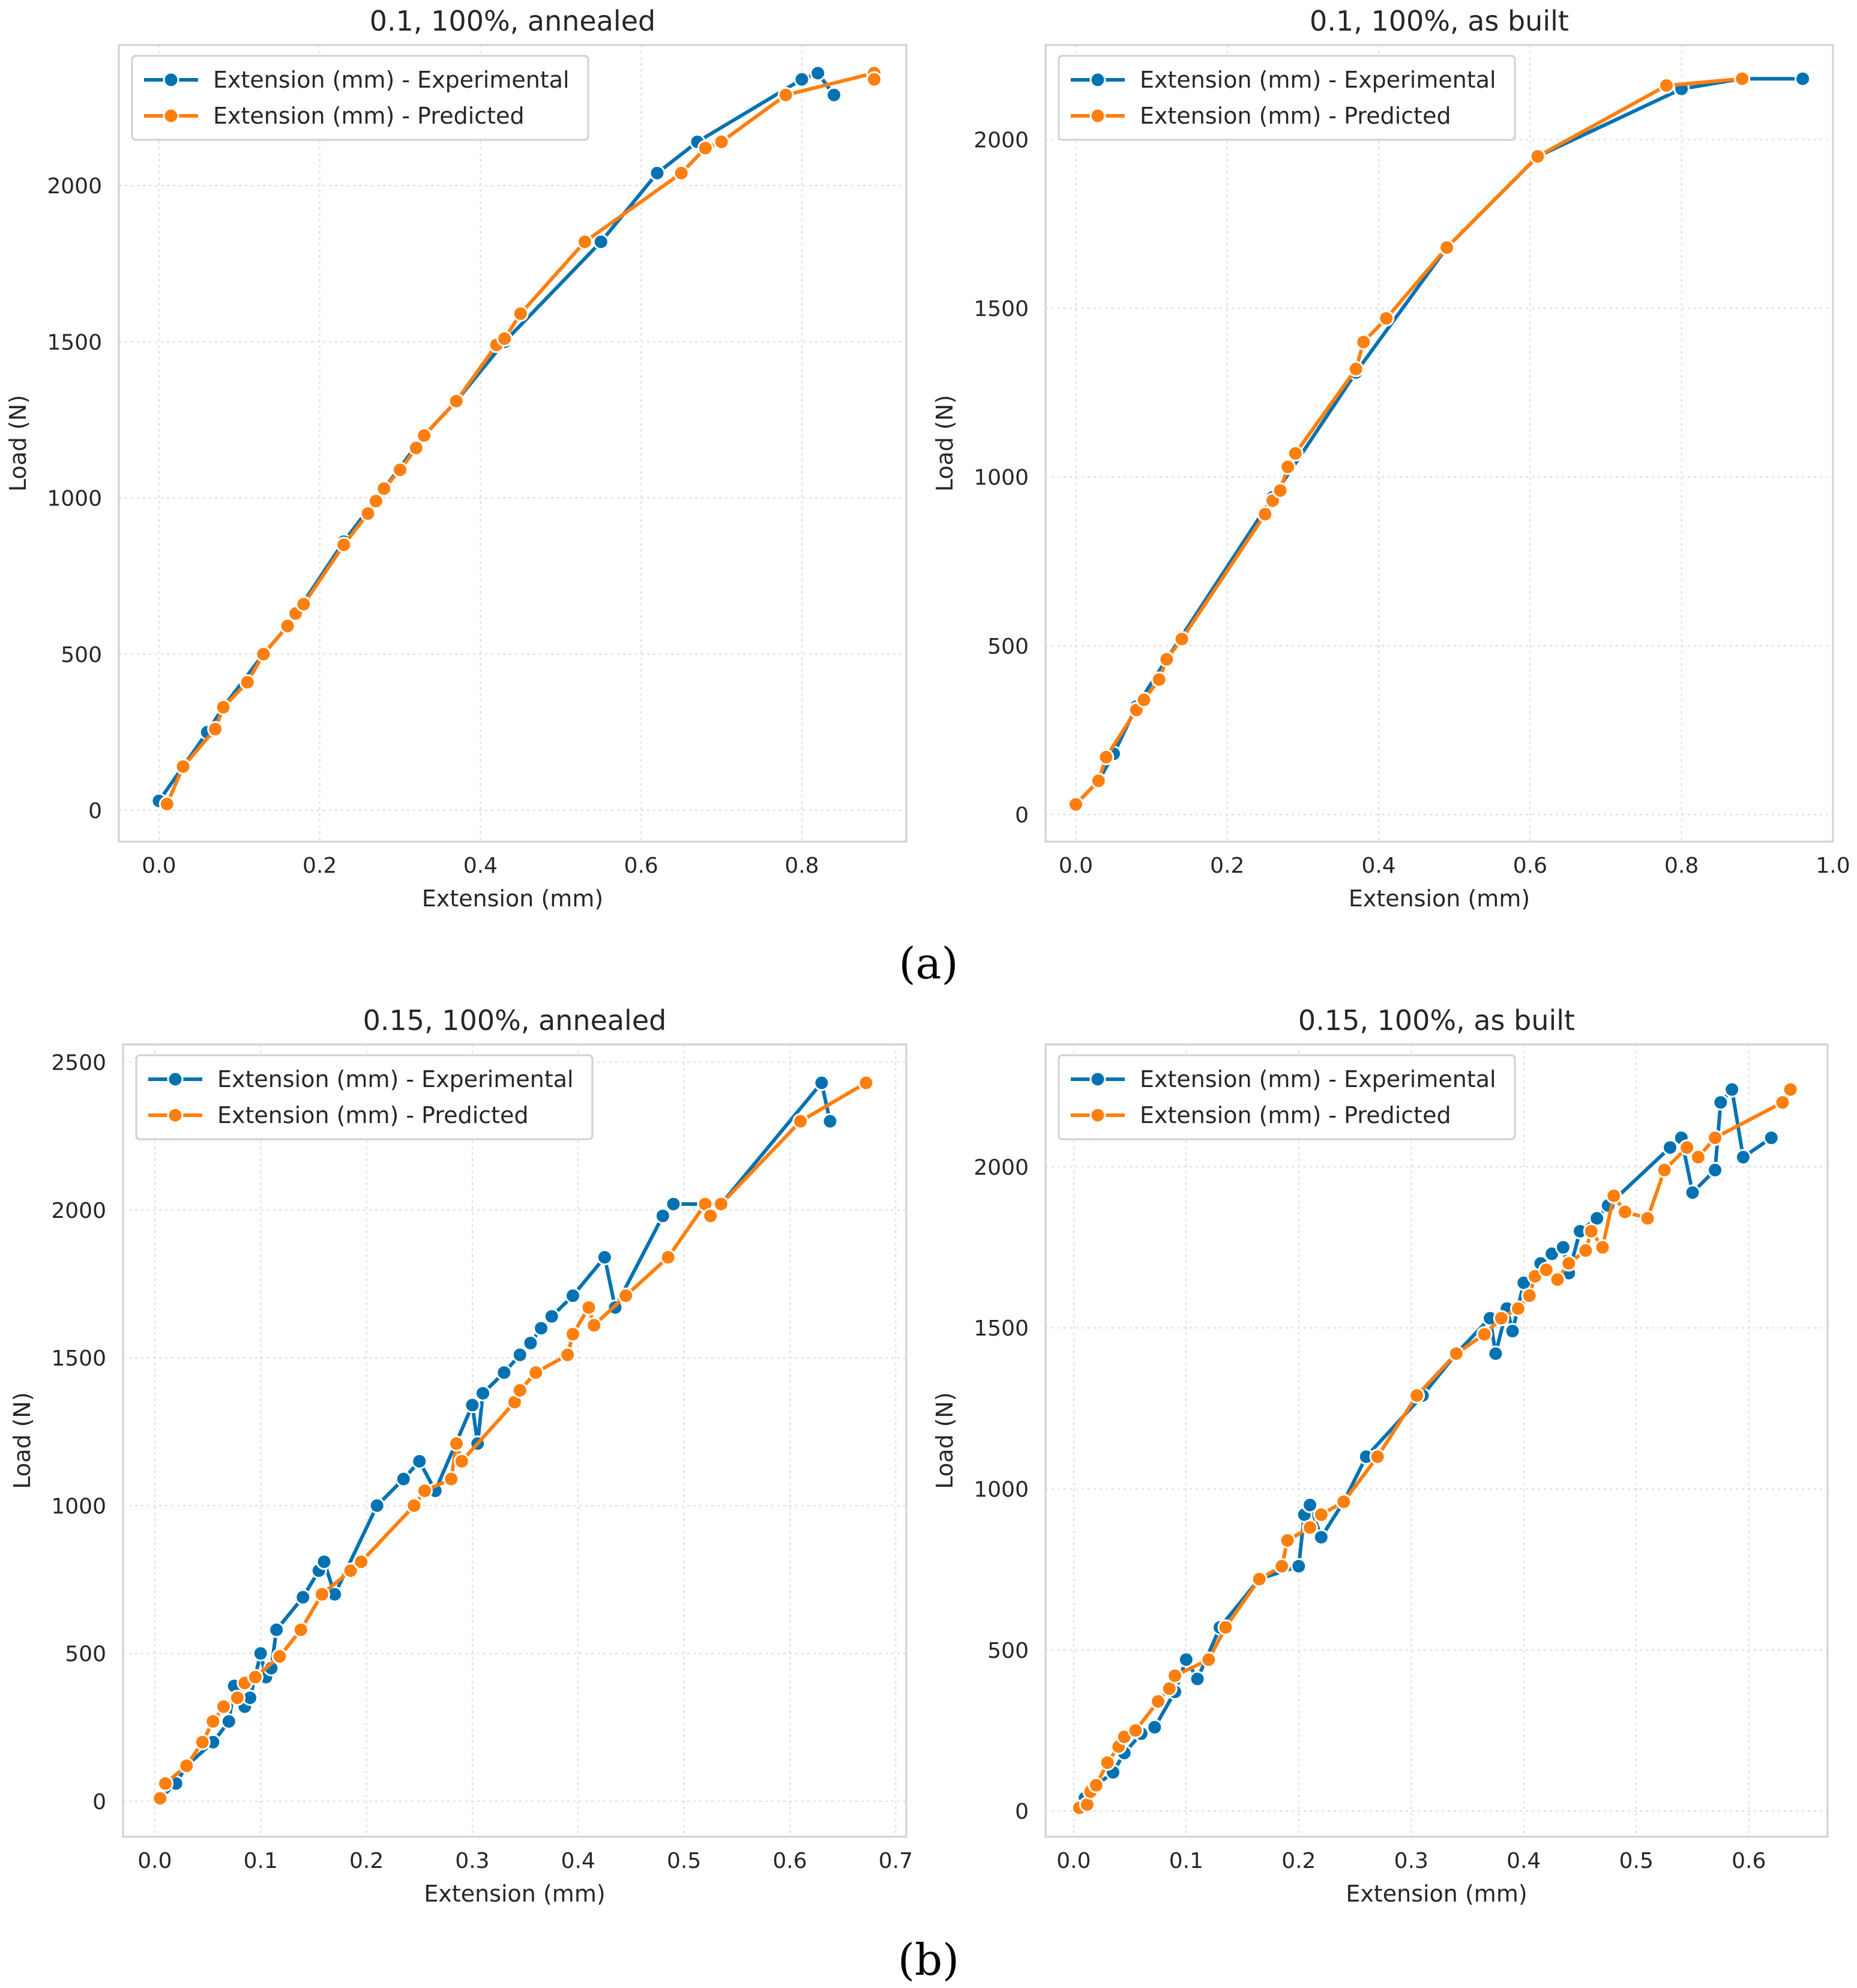 The height and width of the screenshot is (1988, 1857). I want to click on chart-title: 0.15, 100%, annealed, so click(515, 1021).